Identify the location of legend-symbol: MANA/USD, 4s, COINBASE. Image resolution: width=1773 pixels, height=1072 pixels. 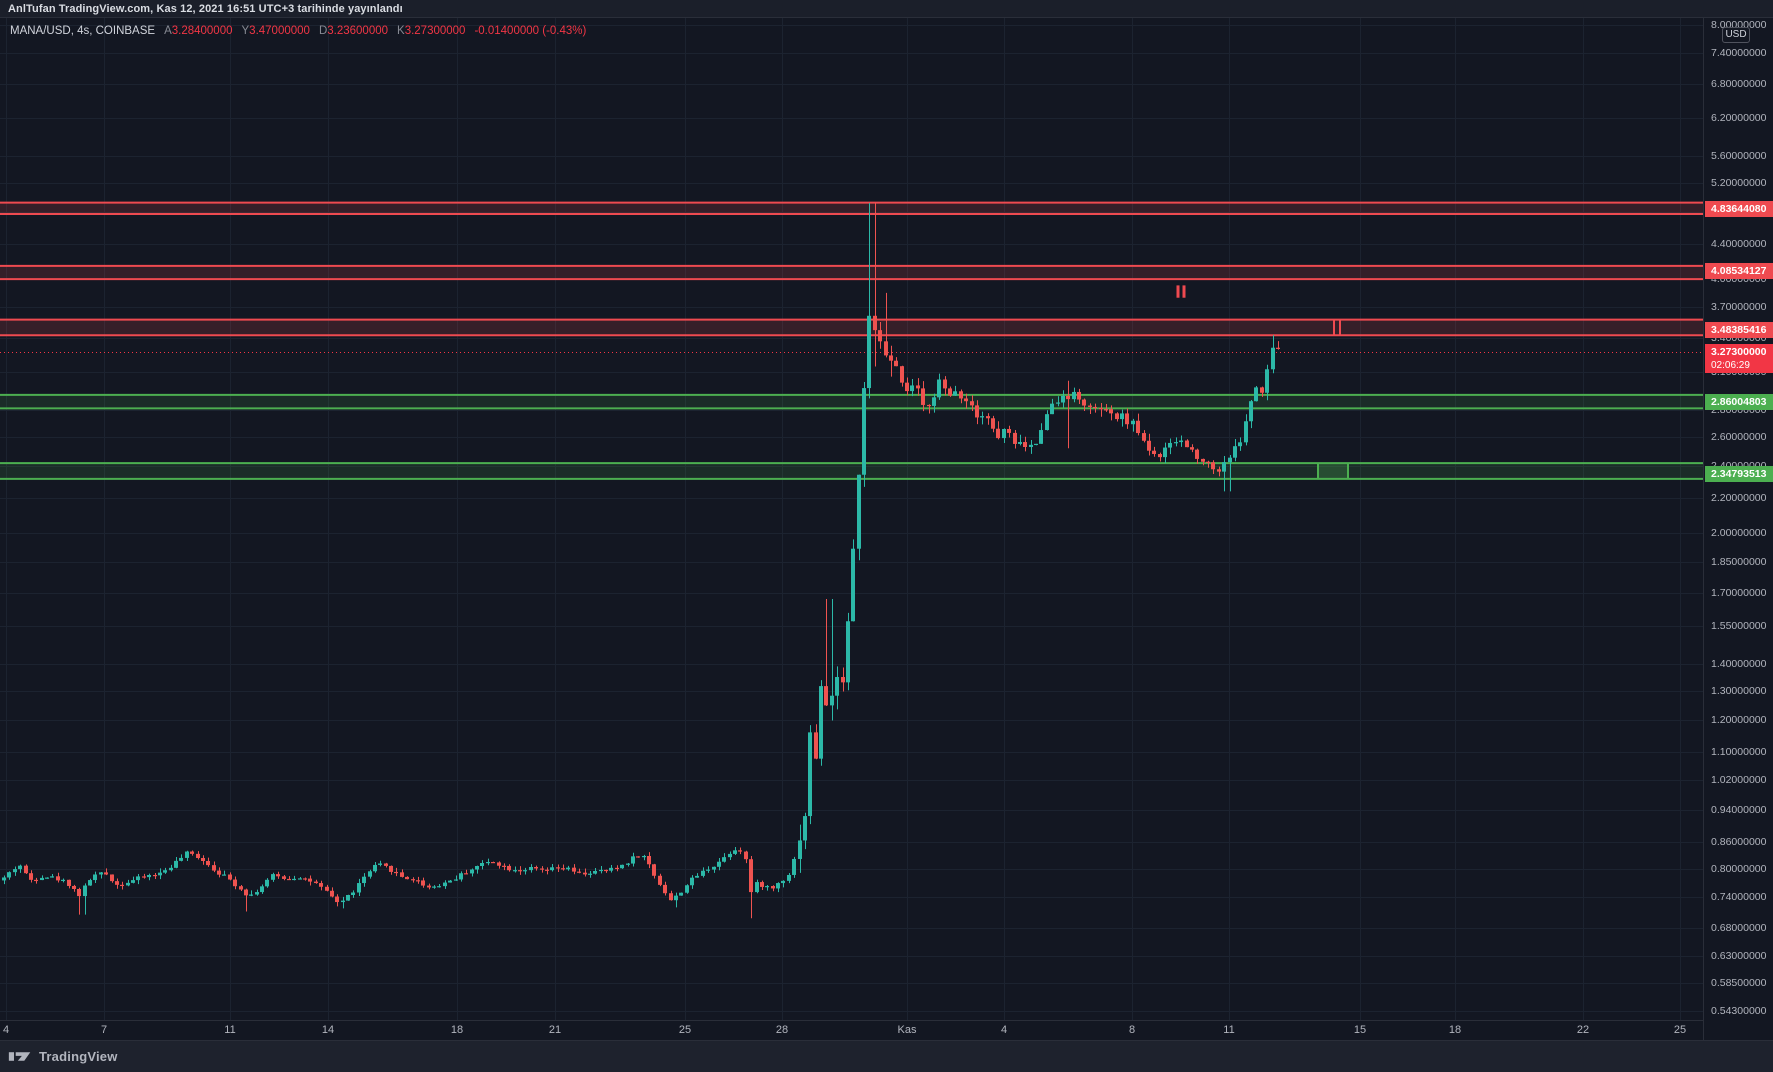
(83, 31).